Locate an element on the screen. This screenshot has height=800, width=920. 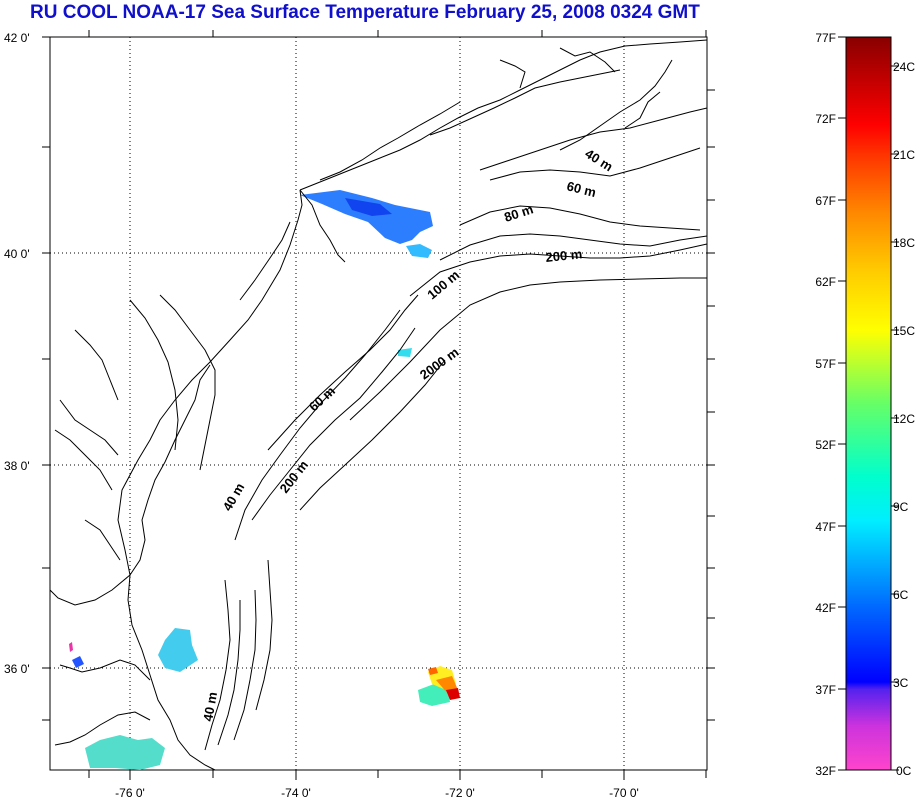
isobath-60m-north is located at coordinates (595, 164).